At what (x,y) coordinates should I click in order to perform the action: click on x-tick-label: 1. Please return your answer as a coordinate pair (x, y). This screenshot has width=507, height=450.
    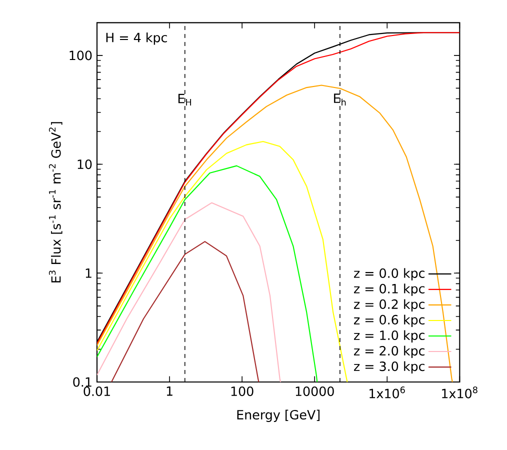
    Looking at the image, I should click on (169, 391).